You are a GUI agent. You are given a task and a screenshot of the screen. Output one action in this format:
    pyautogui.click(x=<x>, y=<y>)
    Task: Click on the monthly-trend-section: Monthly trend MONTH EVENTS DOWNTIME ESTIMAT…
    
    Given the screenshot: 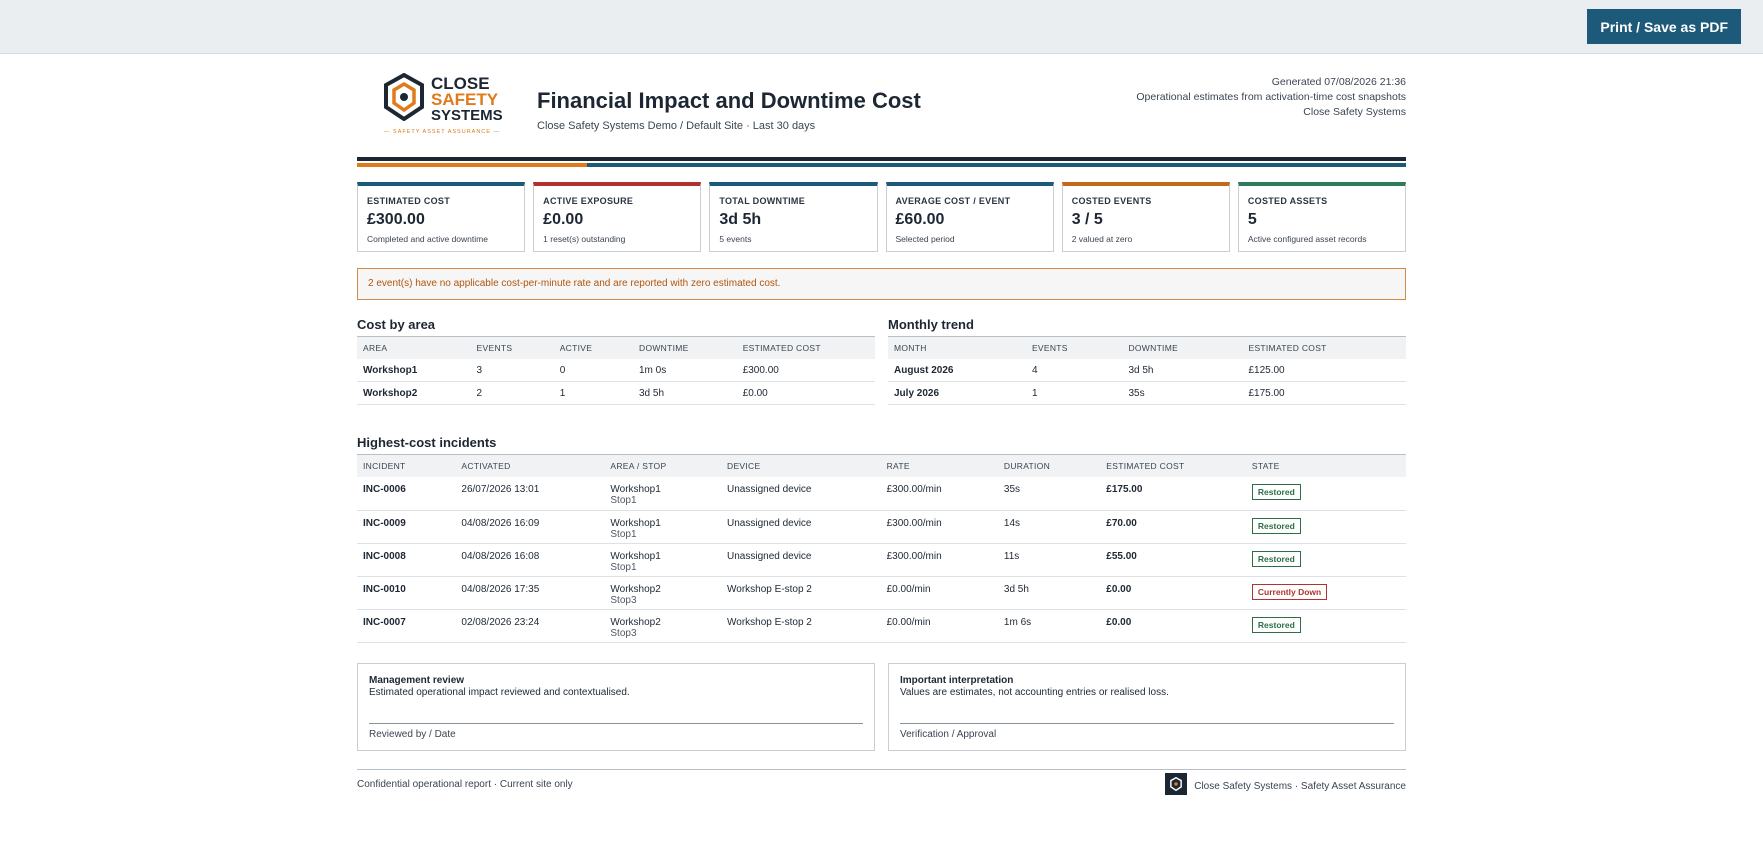 What is the action you would take?
    pyautogui.click(x=1147, y=361)
    